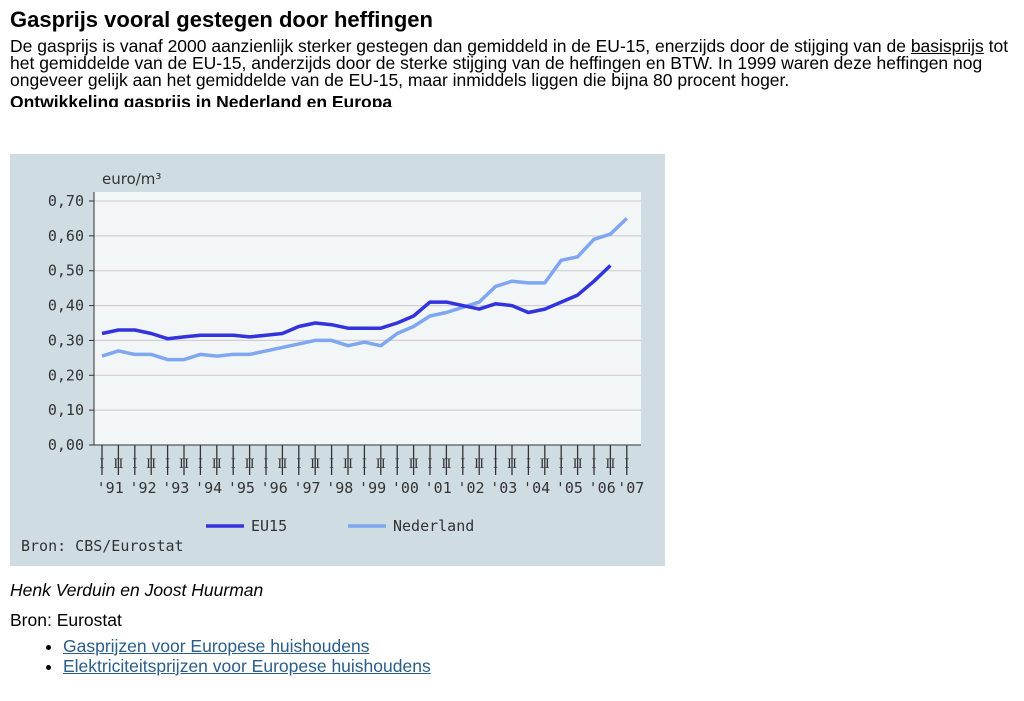 The width and height of the screenshot is (1024, 701). Describe the element at coordinates (66, 306) in the screenshot. I see `y-tick-label: 0,40` at that location.